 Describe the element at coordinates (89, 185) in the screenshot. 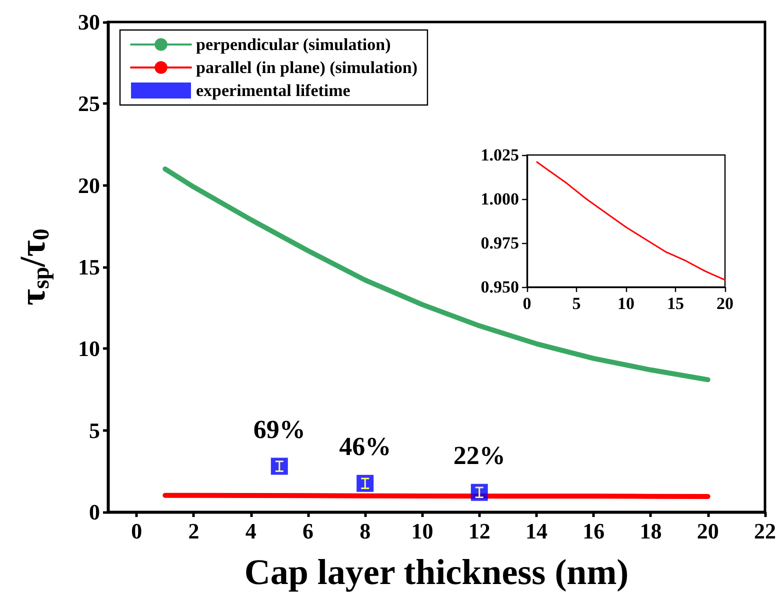

I see `y-tick-label: 20` at that location.